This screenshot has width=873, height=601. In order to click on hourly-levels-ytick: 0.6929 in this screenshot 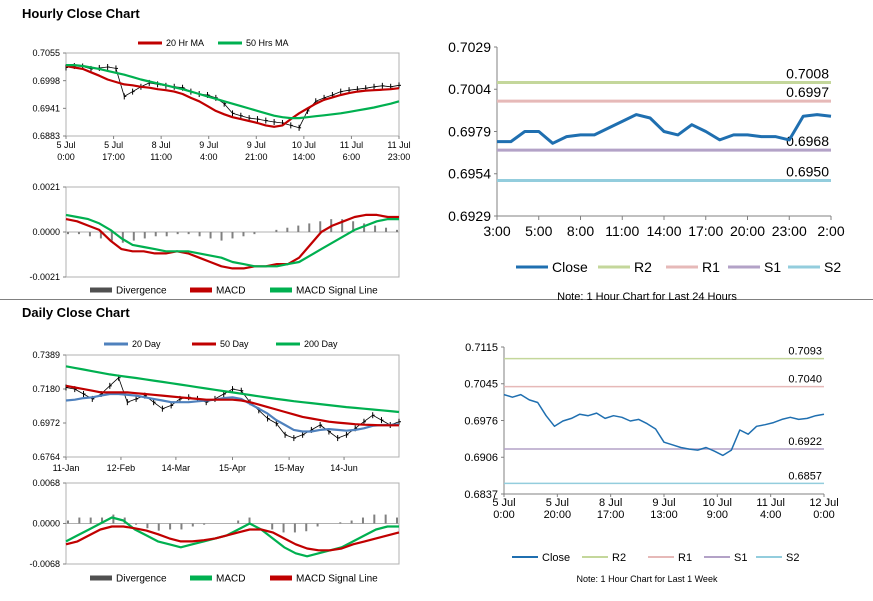, I will do `click(469, 216)`.